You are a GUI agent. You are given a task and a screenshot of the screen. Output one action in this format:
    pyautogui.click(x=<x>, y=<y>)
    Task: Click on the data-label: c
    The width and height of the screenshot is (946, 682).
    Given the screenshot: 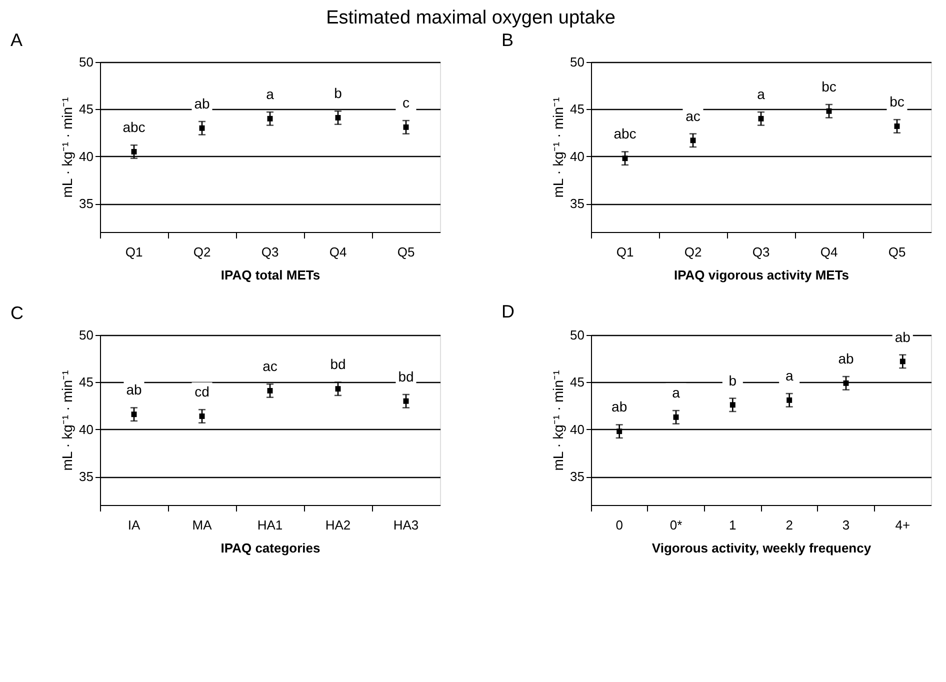 What is the action you would take?
    pyautogui.click(x=406, y=102)
    